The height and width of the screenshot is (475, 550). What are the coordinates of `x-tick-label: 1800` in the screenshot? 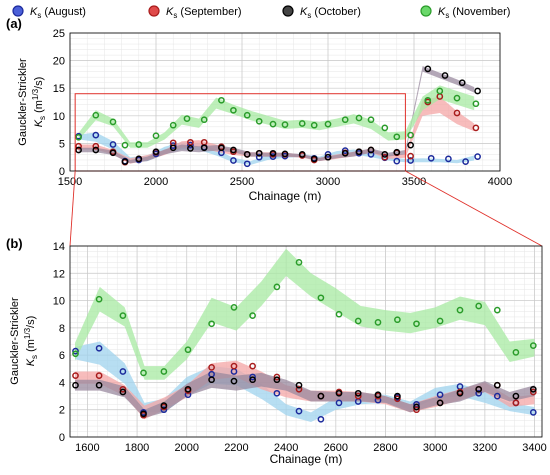 It's located at (137, 448).